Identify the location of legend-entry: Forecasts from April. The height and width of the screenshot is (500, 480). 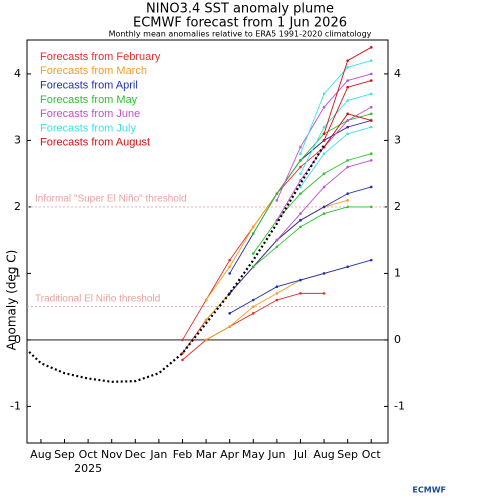
(89, 86).